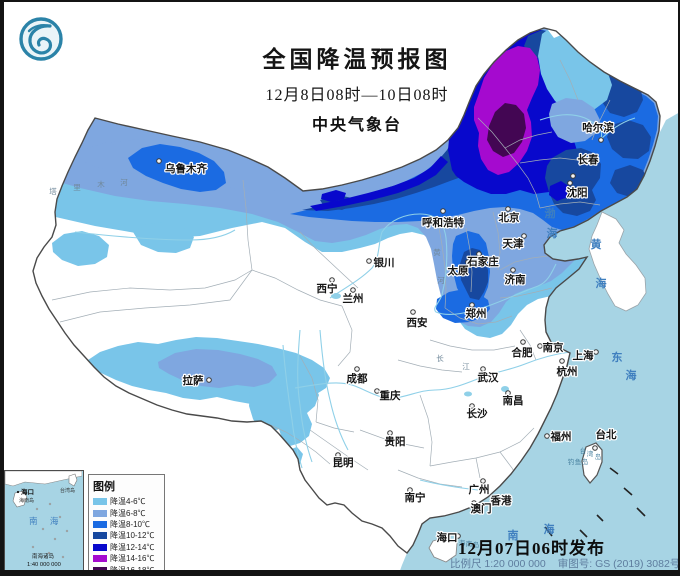 Image resolution: width=680 pixels, height=576 pixels. I want to click on city-label: 太原, so click(458, 270).